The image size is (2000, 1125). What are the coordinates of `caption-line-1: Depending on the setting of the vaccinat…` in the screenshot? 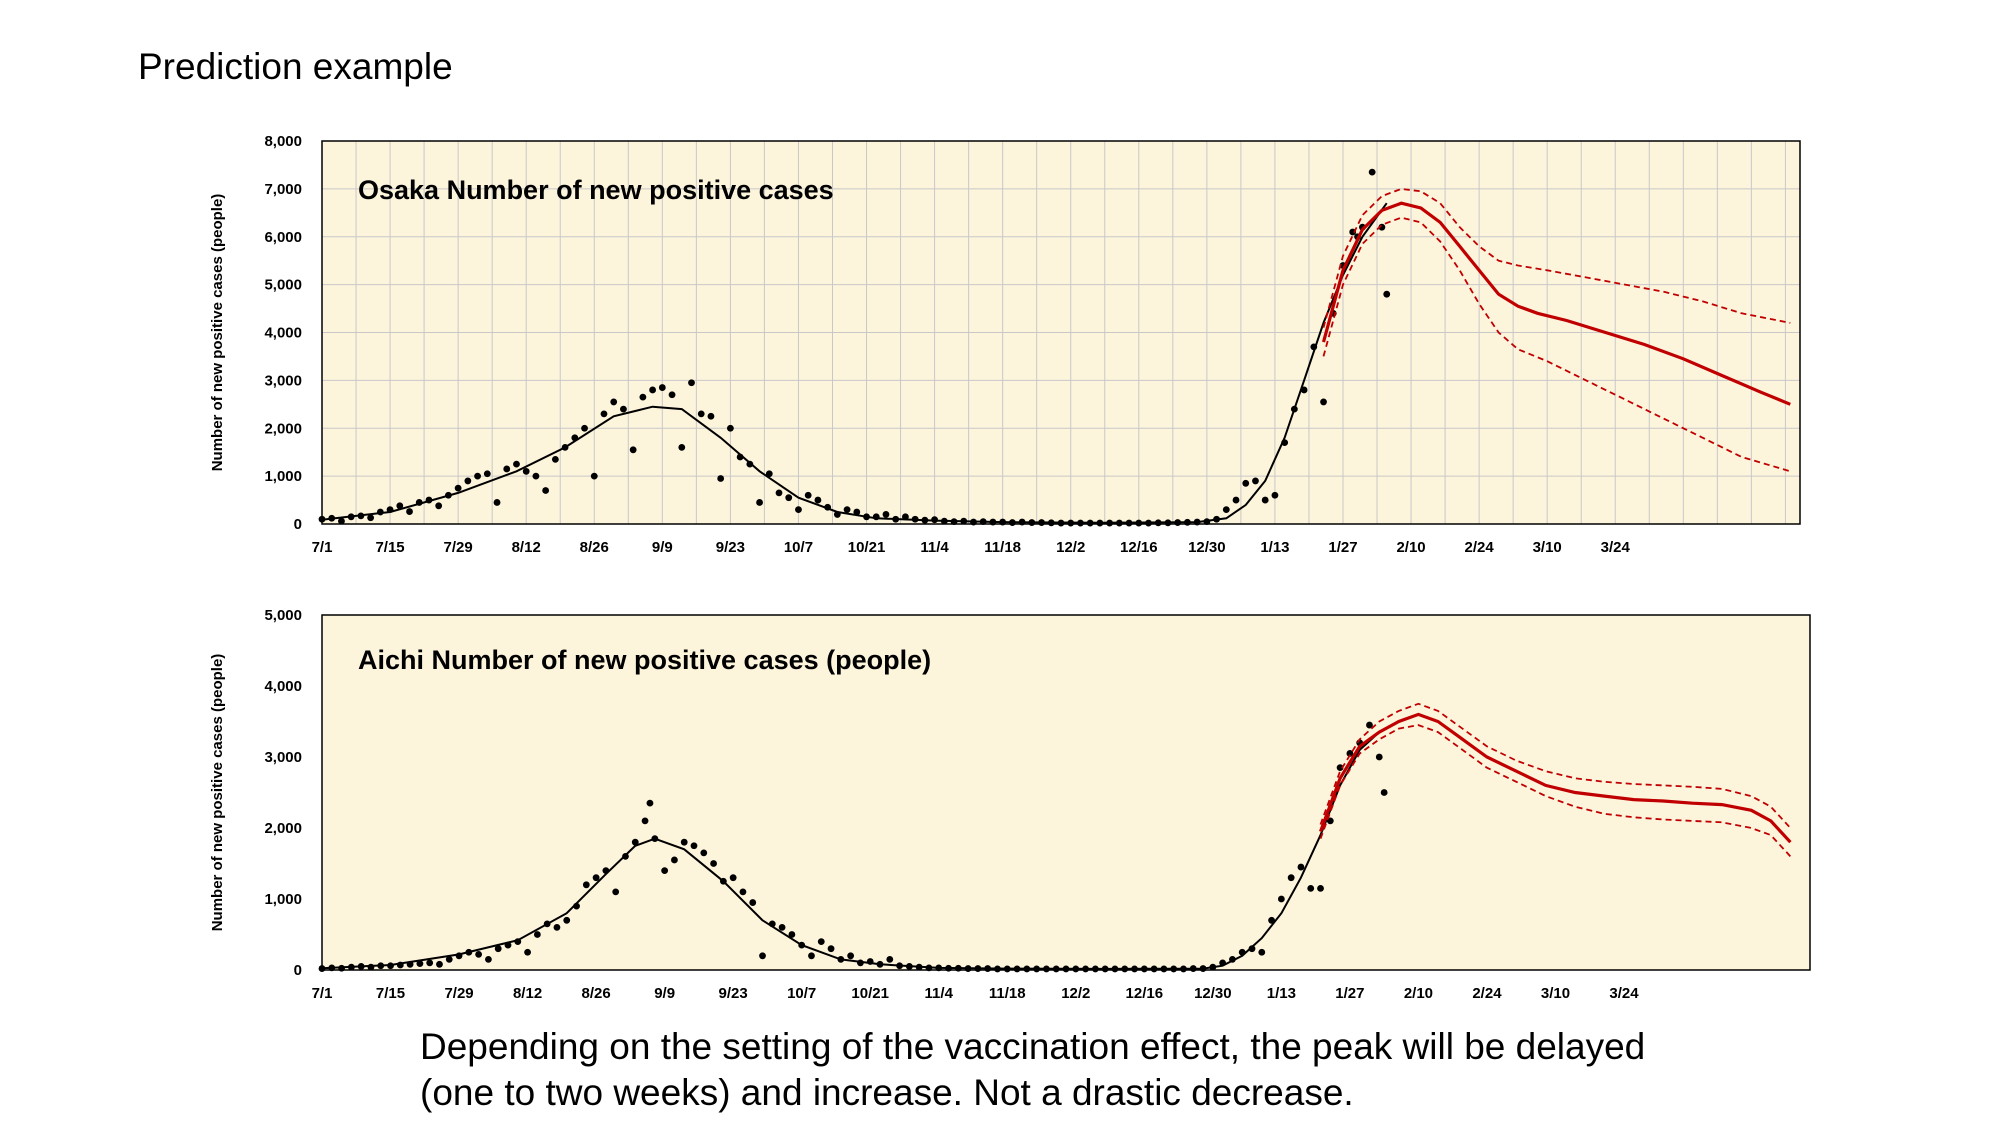 It's located at (1033, 1046).